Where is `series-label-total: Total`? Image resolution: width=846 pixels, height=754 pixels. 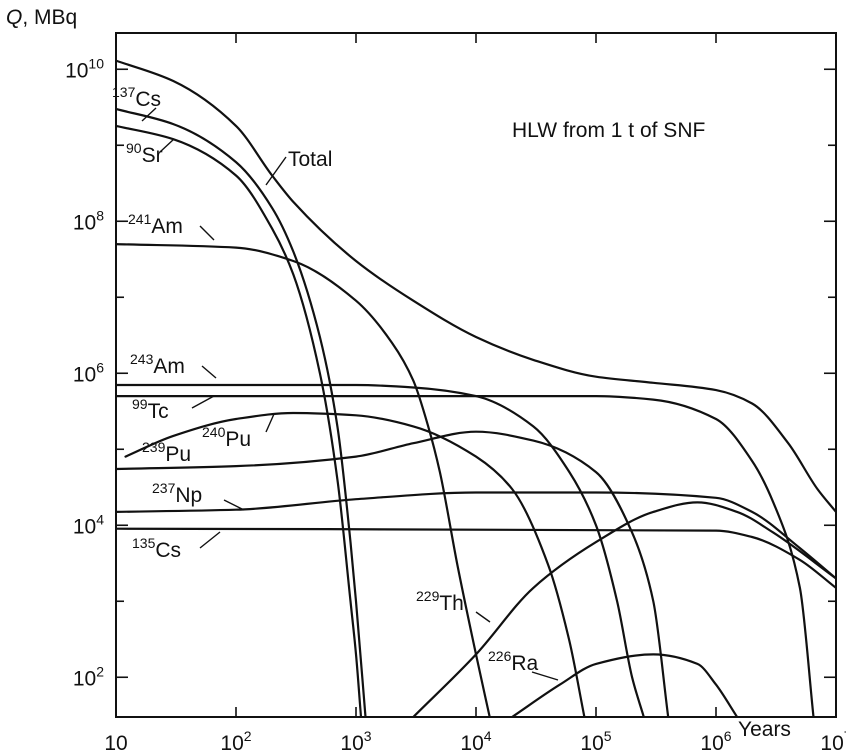
series-label-total: Total is located at coordinates (310, 159).